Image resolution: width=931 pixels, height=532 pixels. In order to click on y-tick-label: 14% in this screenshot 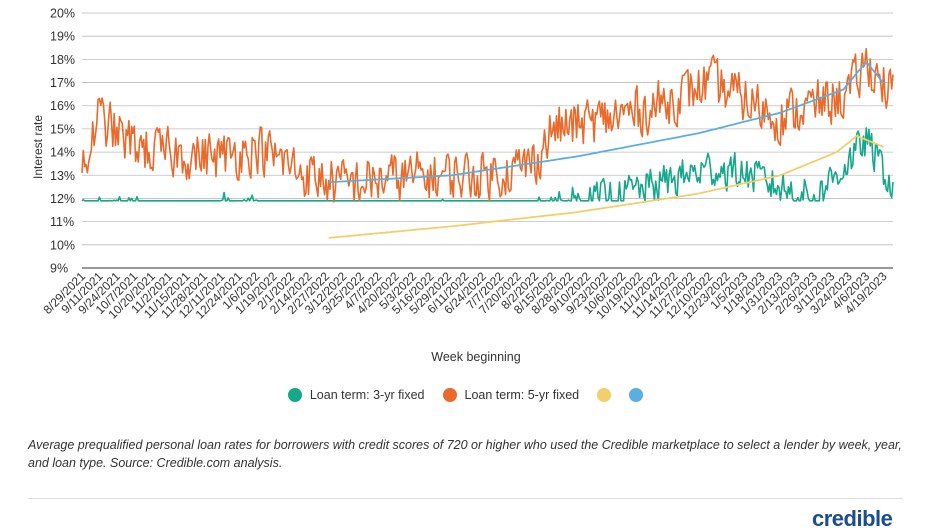, I will do `click(62, 153)`.